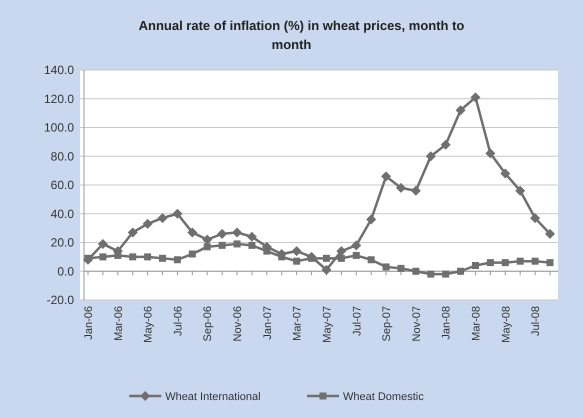  Describe the element at coordinates (59, 127) in the screenshot. I see `y-tick-label: 100.0` at that location.